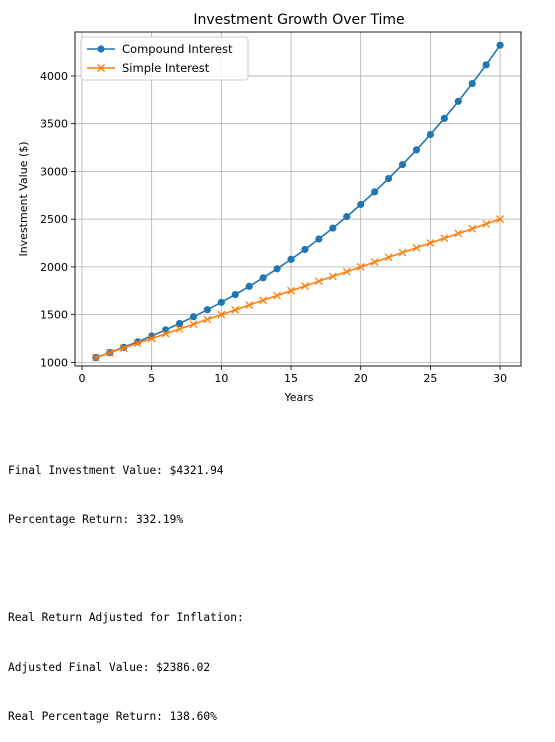  What do you see at coordinates (116, 470) in the screenshot?
I see `final-value-line: Final Investment Value: $4321.94` at bounding box center [116, 470].